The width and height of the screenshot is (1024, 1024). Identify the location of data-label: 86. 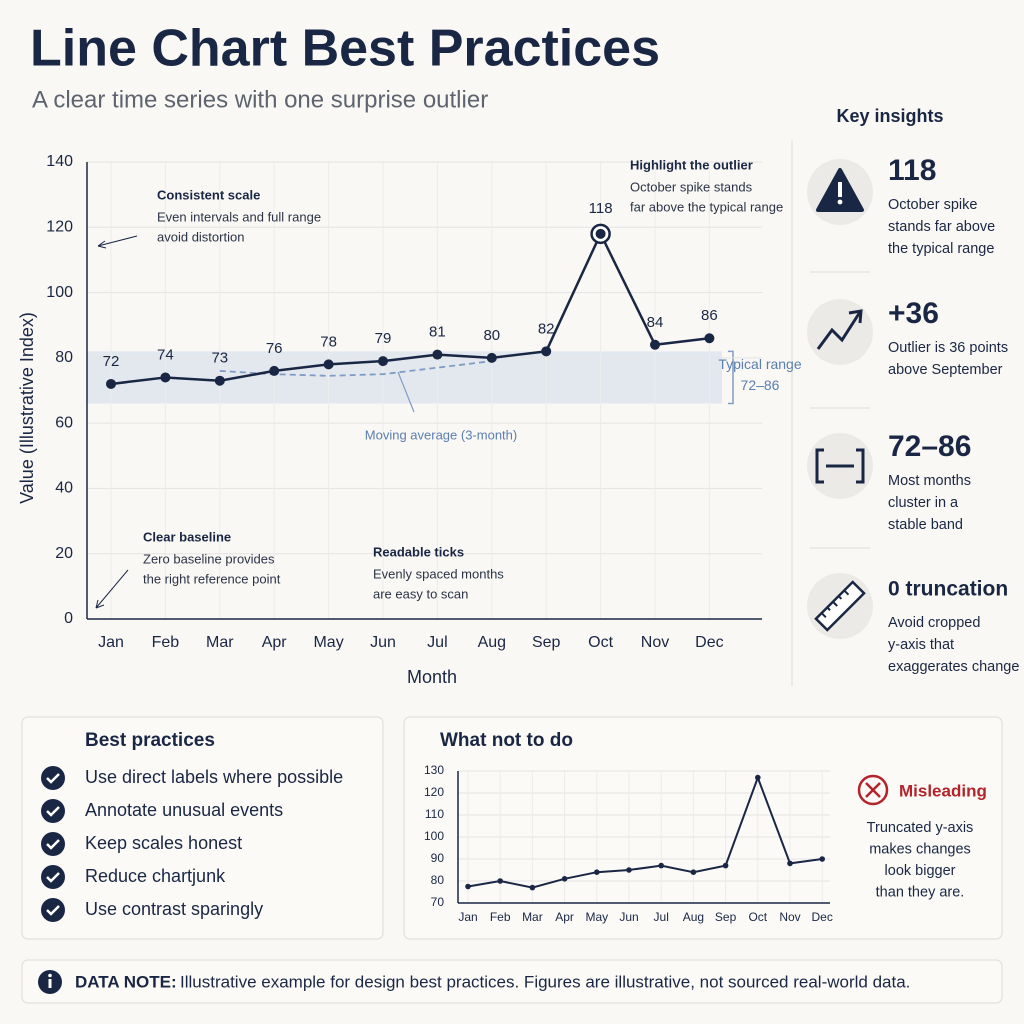
(709, 315).